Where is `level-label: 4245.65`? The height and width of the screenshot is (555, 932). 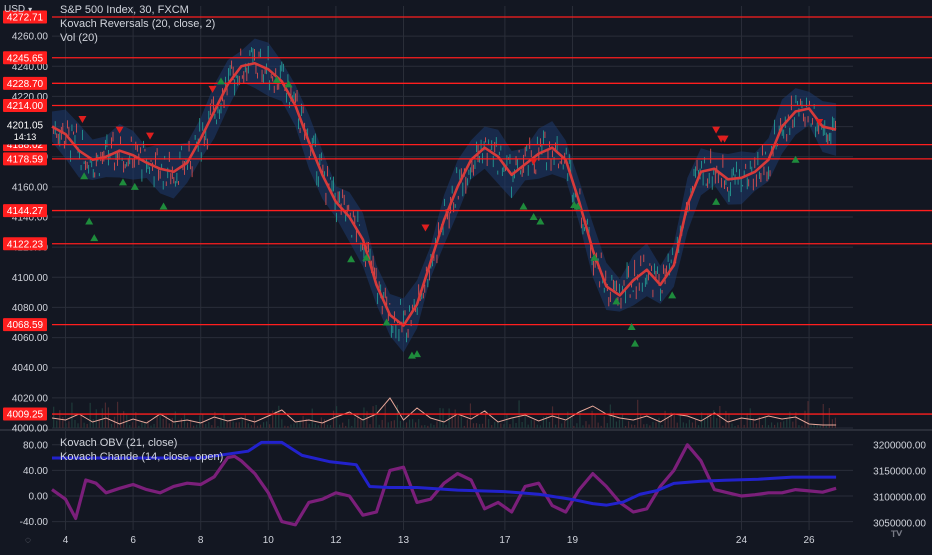
level-label: 4245.65 is located at coordinates (25, 58).